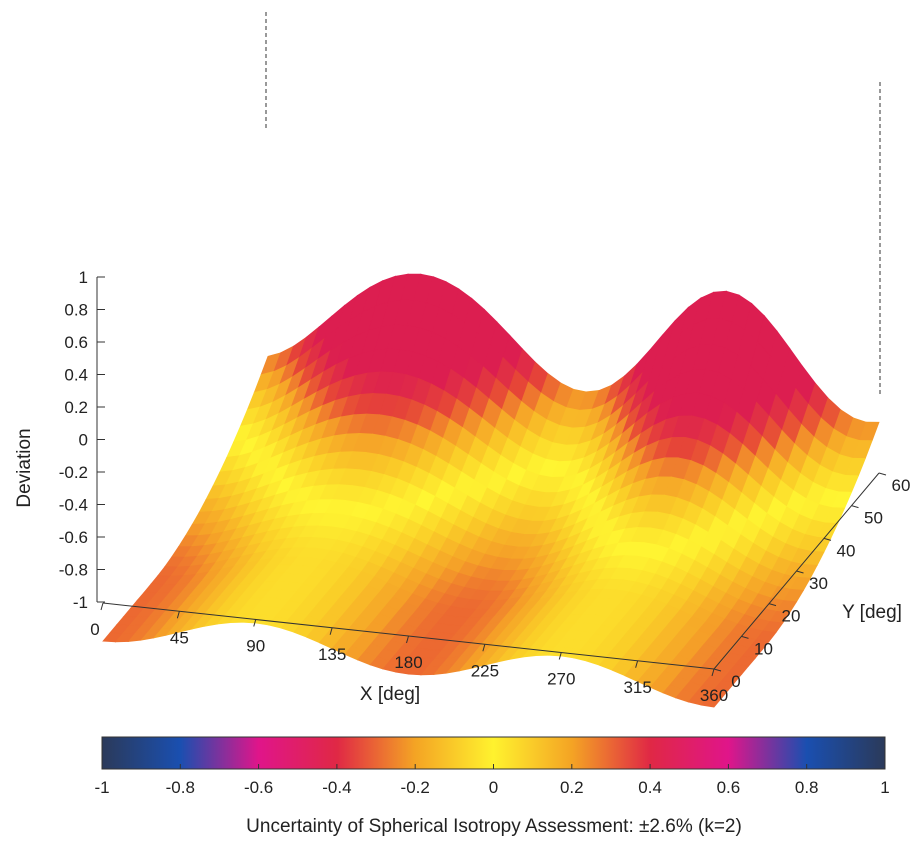 The width and height of the screenshot is (918, 842). Describe the element at coordinates (492, 766) in the screenshot. I see `colorbar: -1 -0.8 -0.6 -0.4 -0.2 0 0.2 0.4 0.6 0.8 1` at that location.